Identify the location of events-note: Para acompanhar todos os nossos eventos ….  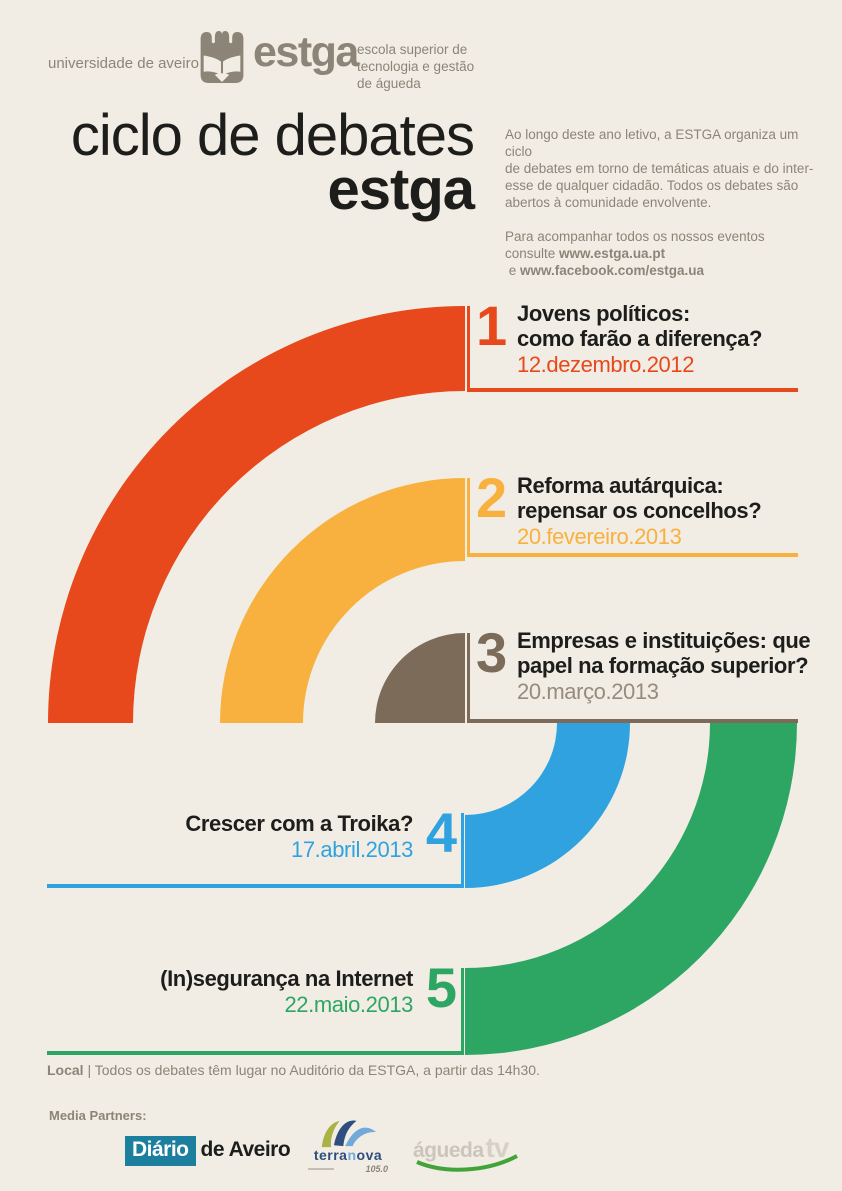
(673, 253).